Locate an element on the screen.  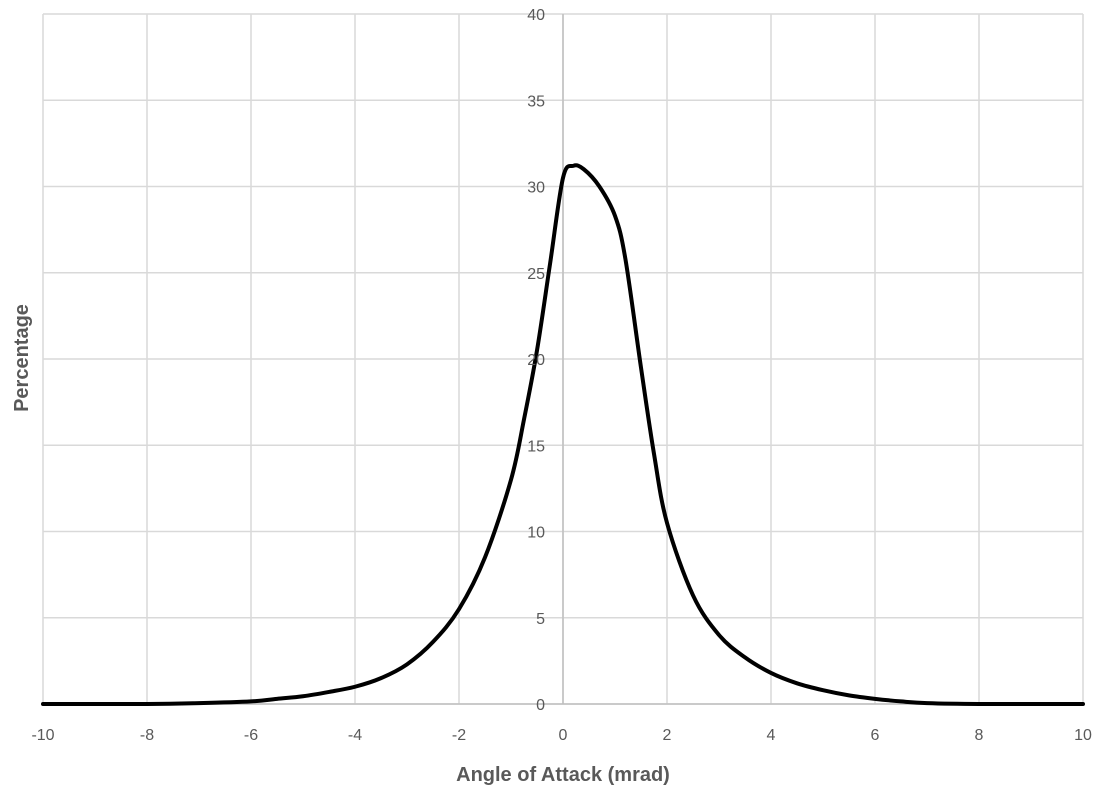
y-tick-label: 40 is located at coordinates (536, 15).